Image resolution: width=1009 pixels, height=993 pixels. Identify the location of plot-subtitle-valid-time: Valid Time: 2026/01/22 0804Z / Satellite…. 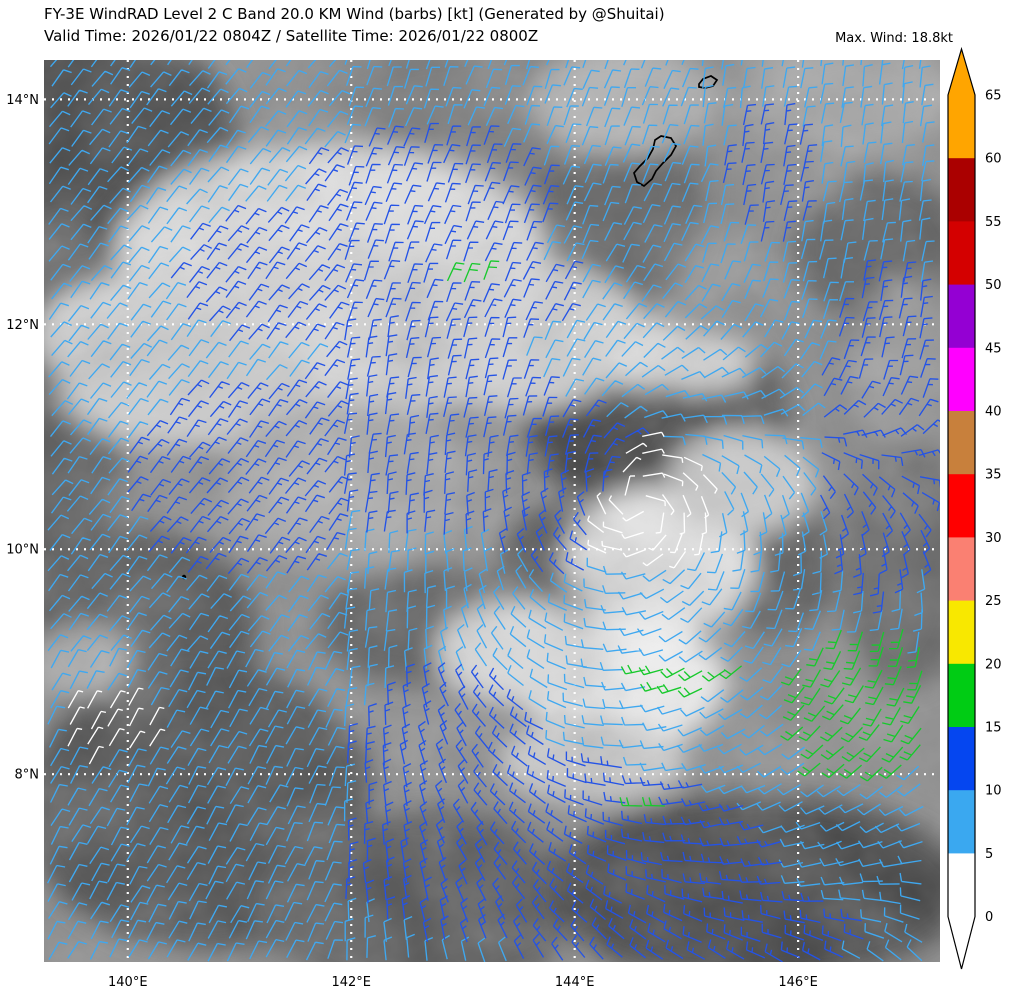
(291, 36).